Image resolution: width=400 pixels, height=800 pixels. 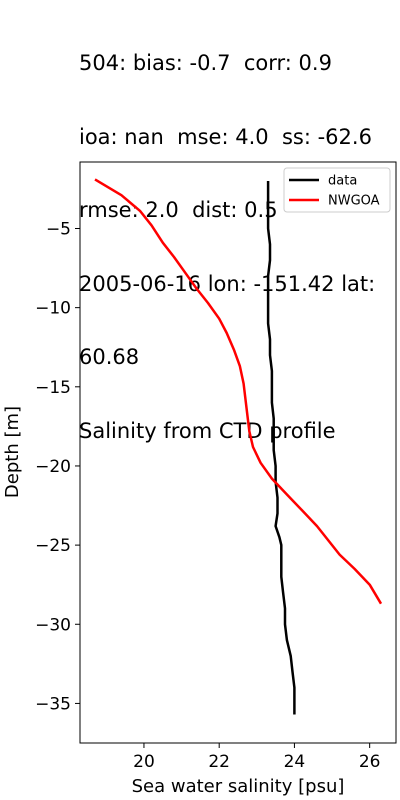 What do you see at coordinates (238, 786) in the screenshot?
I see `x-axis-label: Sea water salinity [psu]` at bounding box center [238, 786].